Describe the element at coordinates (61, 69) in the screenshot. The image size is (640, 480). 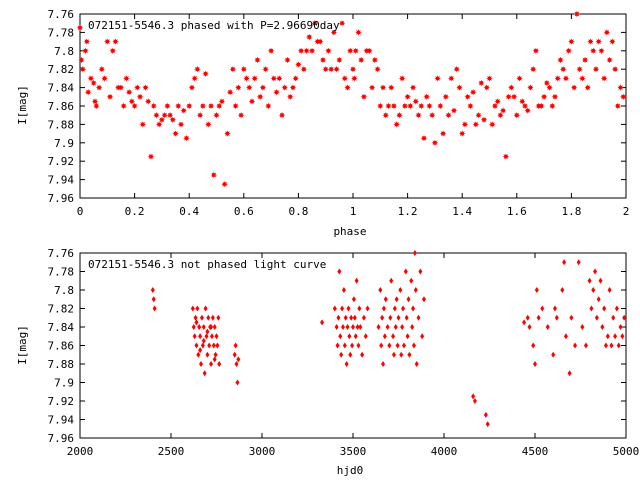
I see `phased-y-tick-label: 7.82` at that location.